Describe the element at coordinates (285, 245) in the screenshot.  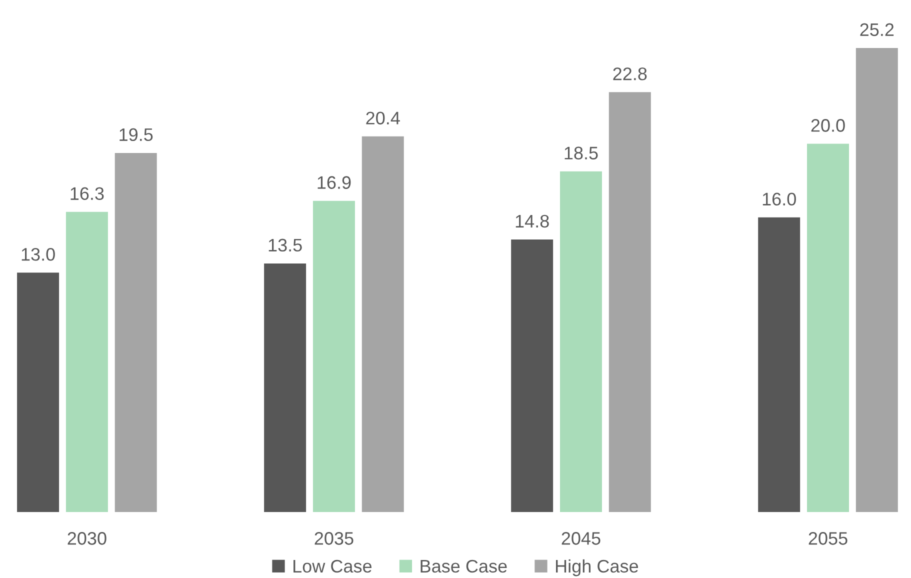
I see `data-label: 13.5` at that location.